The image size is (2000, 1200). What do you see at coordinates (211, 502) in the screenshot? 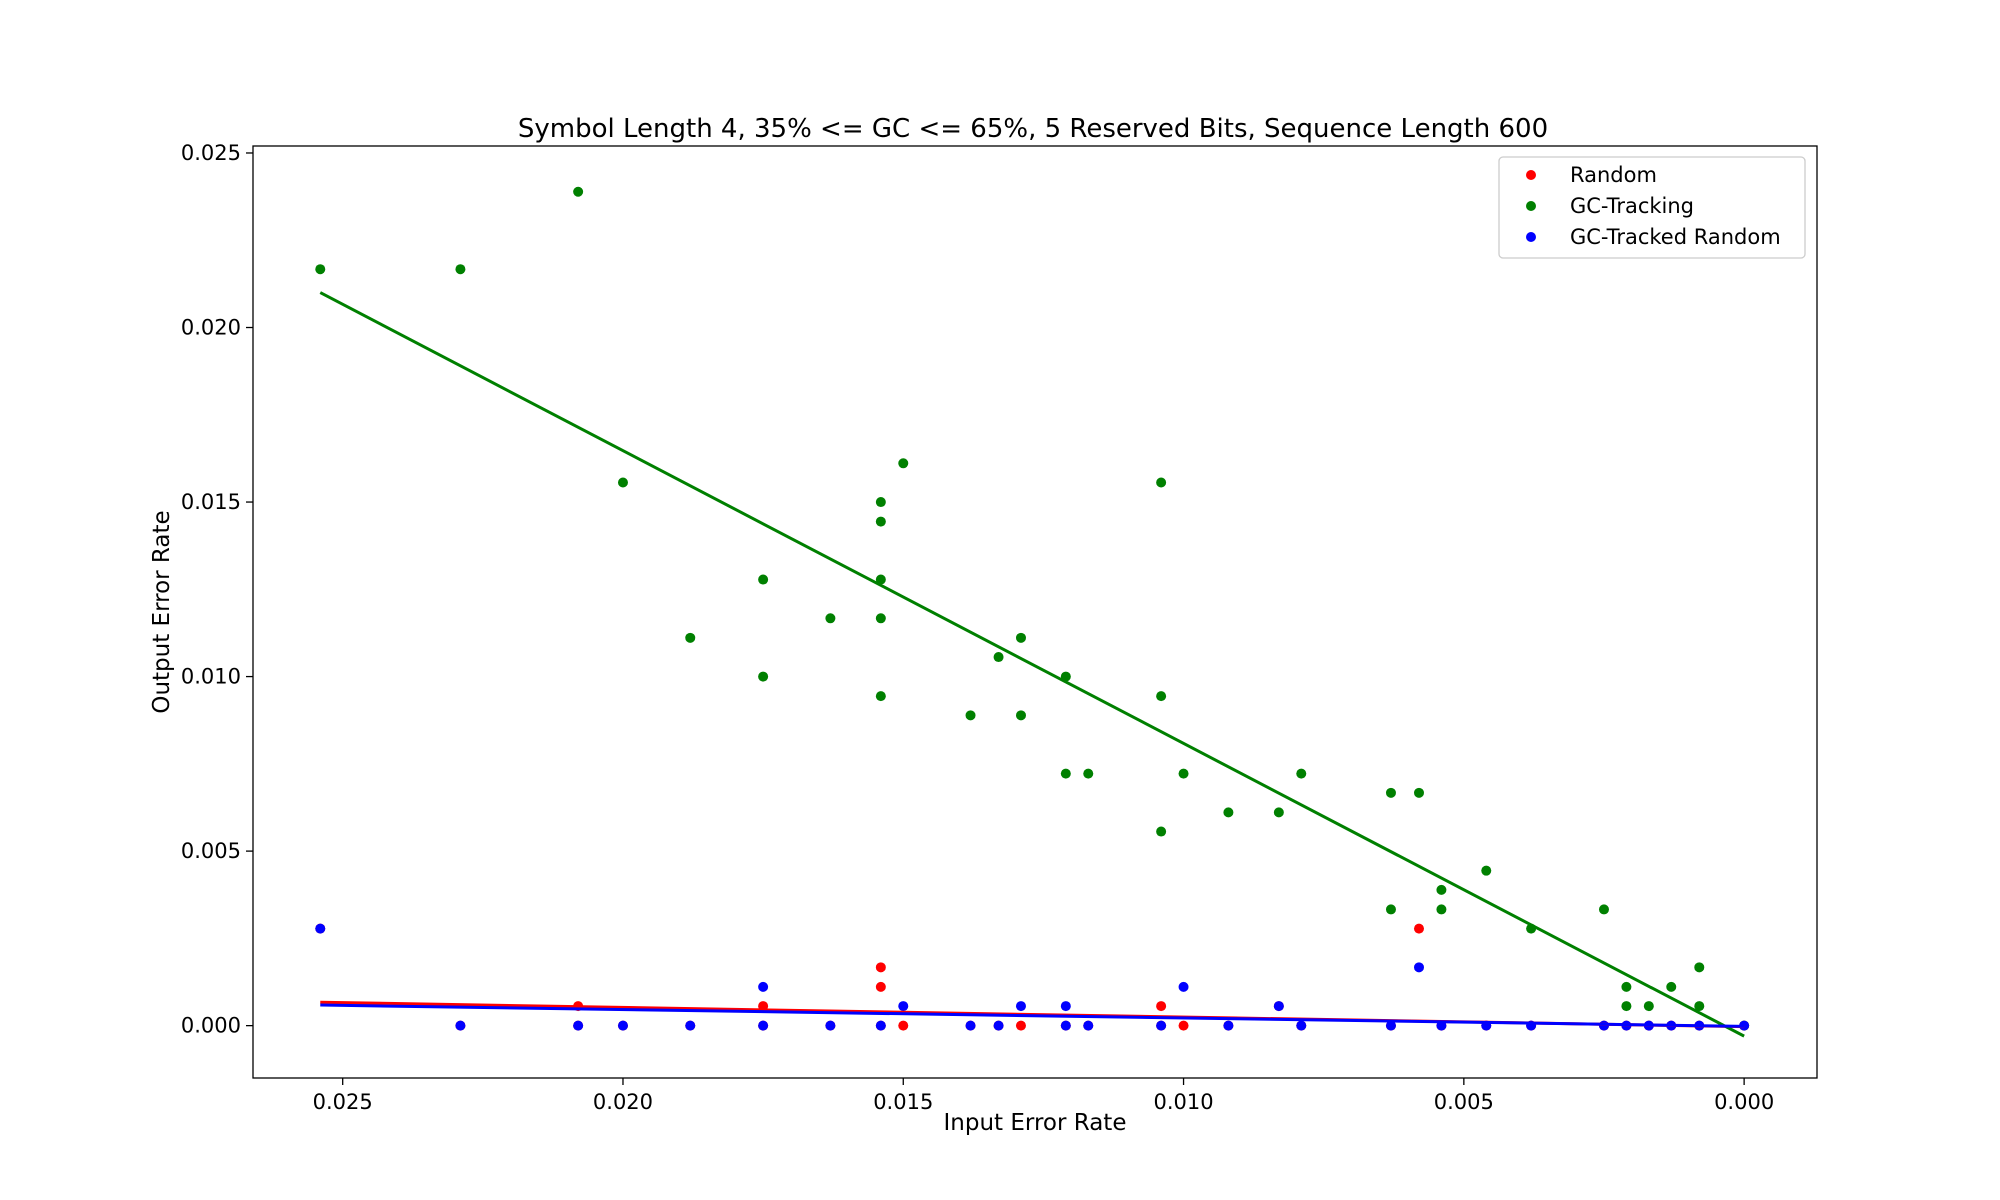
I see `y-tick-label: 0.015` at bounding box center [211, 502].